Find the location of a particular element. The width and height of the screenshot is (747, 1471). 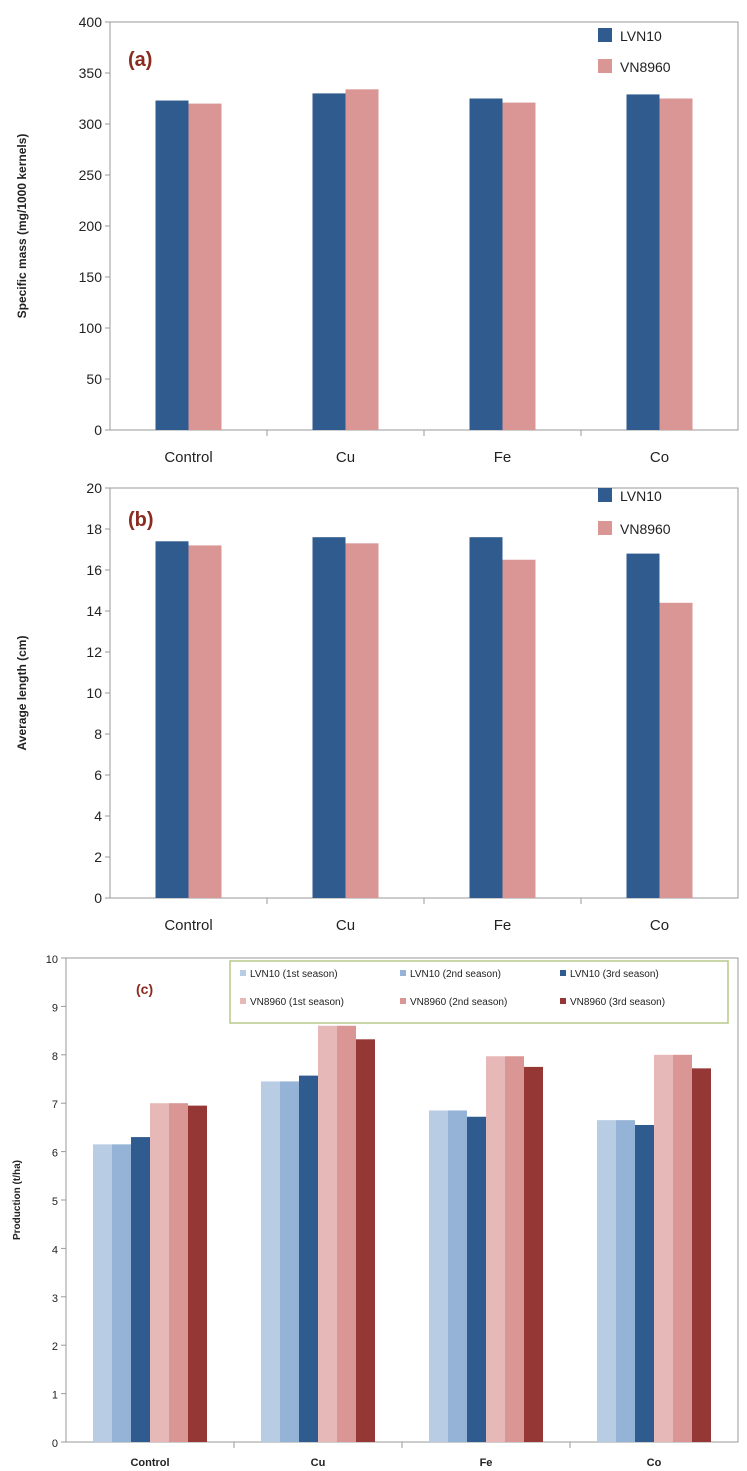

legend-entry: LVN10 (3rd season) is located at coordinates (614, 974).